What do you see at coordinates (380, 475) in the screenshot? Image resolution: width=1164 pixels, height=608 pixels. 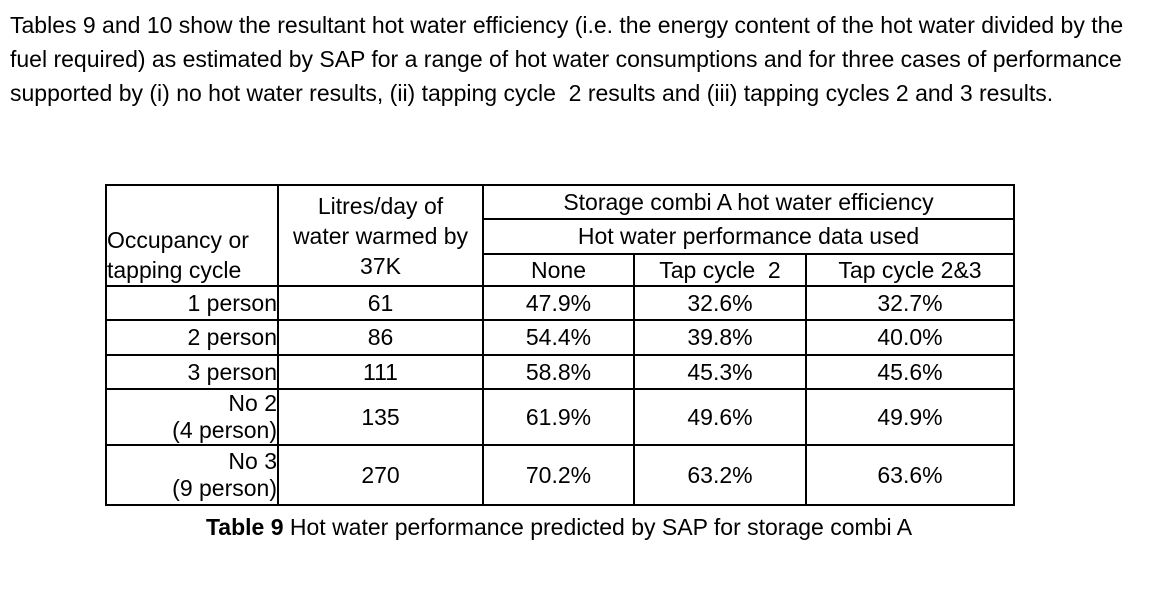 I see `cell-litres: 270` at bounding box center [380, 475].